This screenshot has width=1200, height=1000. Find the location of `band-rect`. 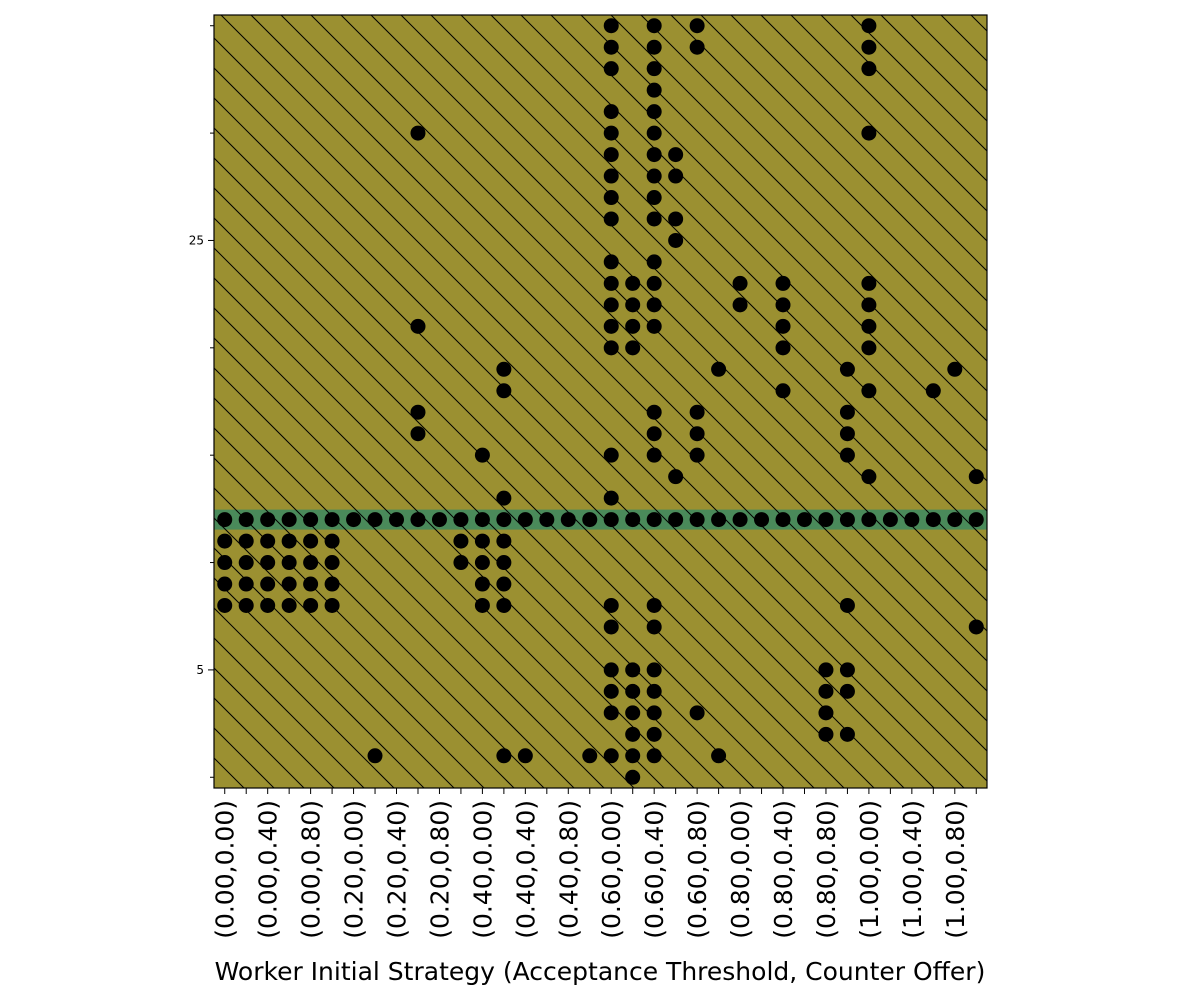

band-rect is located at coordinates (600, 519).